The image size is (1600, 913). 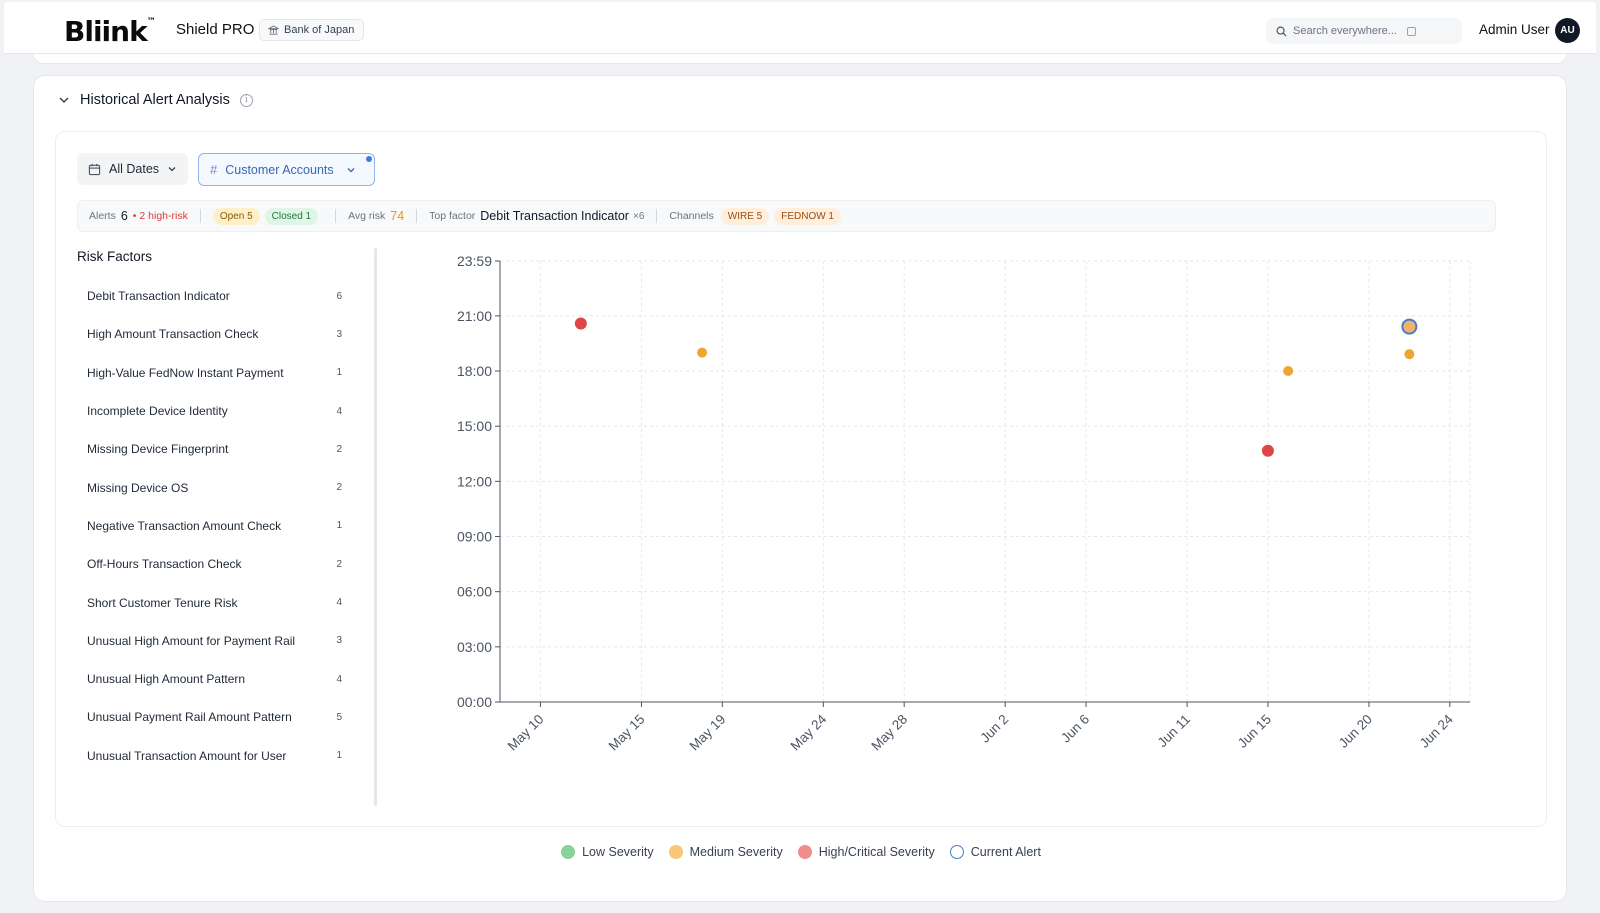 I want to click on risk-factor-label: Incomplete Device Identity, so click(x=157, y=411).